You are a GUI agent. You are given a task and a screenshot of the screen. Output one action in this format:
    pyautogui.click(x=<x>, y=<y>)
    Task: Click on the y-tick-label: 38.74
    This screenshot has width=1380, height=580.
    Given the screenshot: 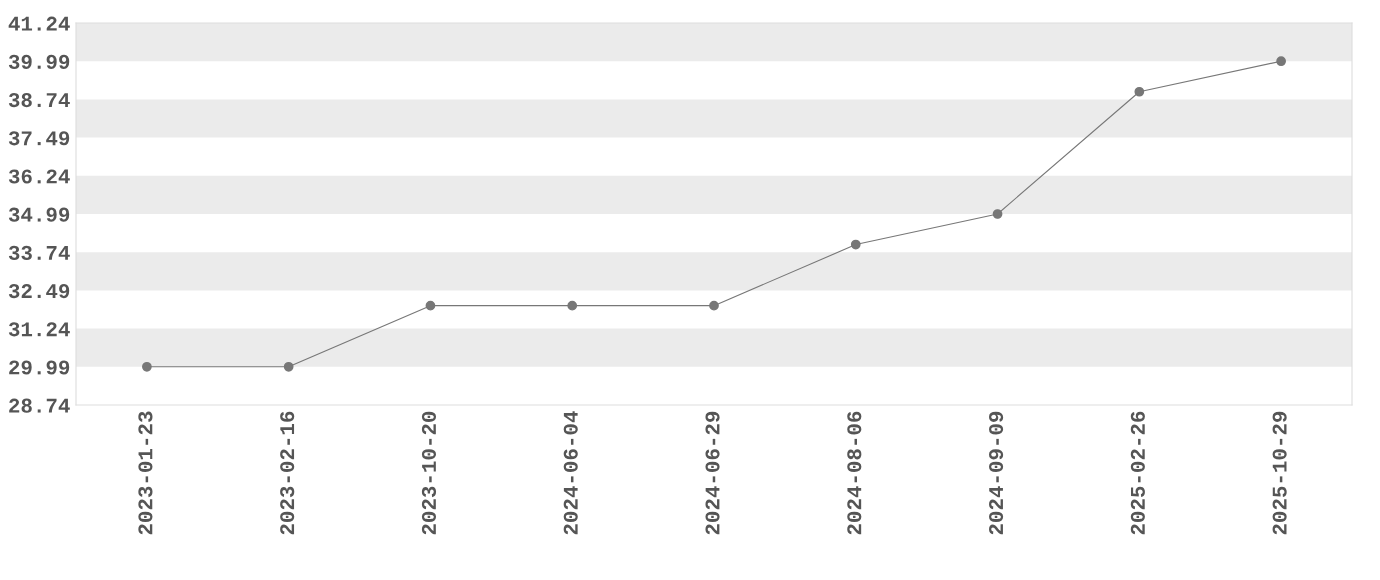 What is the action you would take?
    pyautogui.click(x=39, y=100)
    